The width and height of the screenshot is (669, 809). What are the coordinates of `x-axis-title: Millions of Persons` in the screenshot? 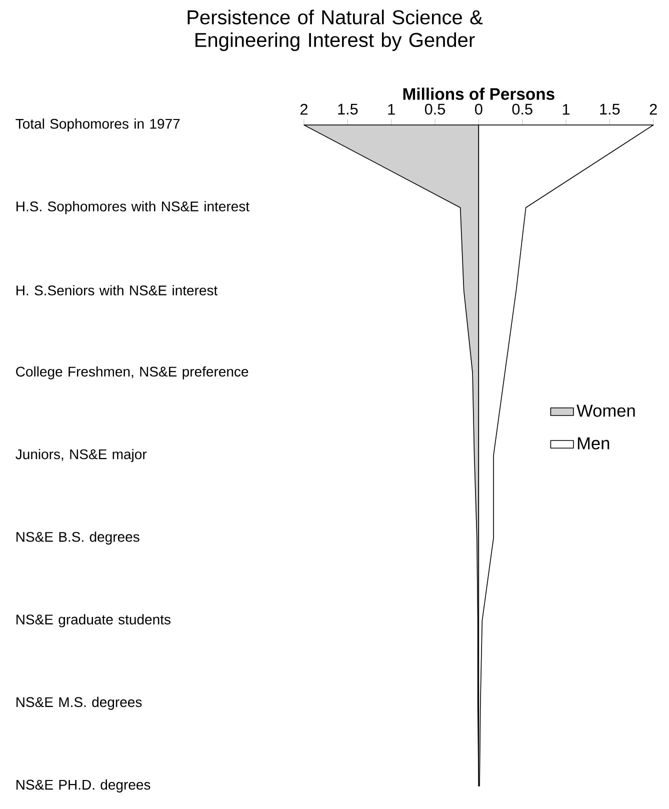 It's located at (478, 94).